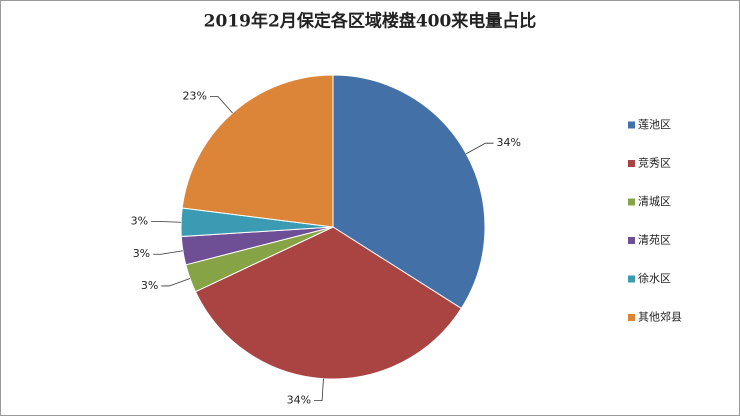  Describe the element at coordinates (194, 95) in the screenshot. I see `data-label: 23%` at that location.